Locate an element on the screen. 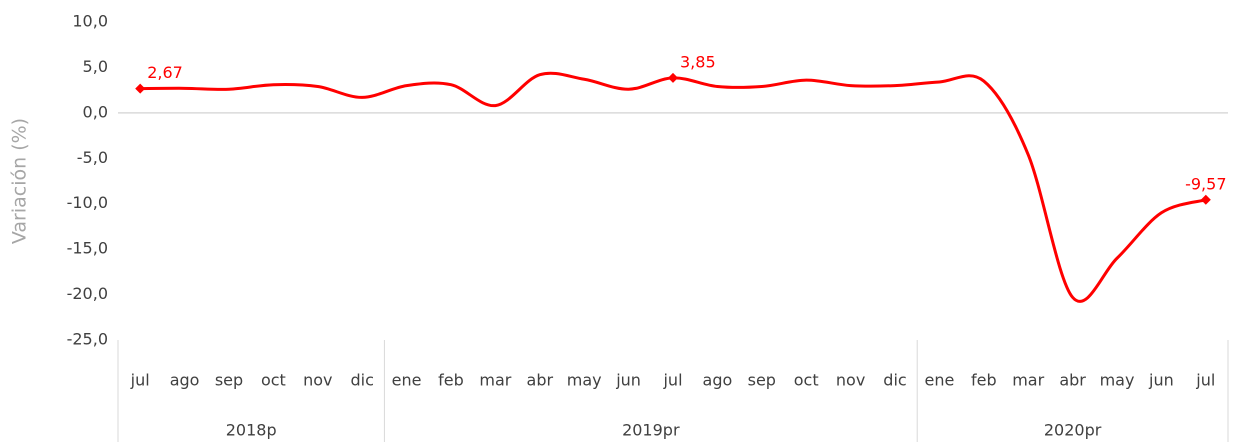 The height and width of the screenshot is (442, 1239). value-label: 3,85 is located at coordinates (698, 61).